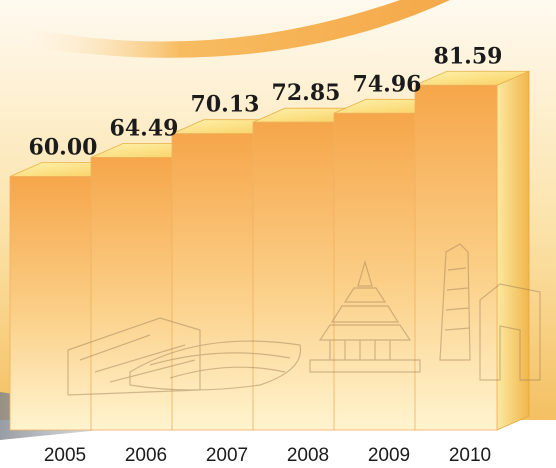 Image resolution: width=556 pixels, height=468 pixels. I want to click on bar-side-face, so click(513, 250).